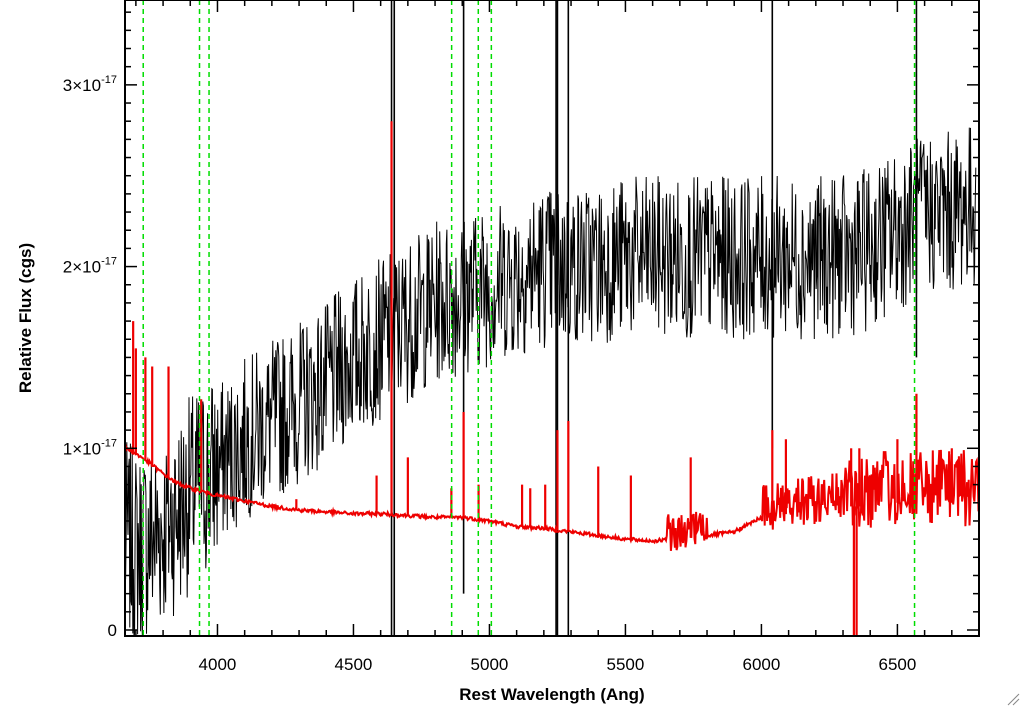  I want to click on y-tick-label: 2×10⁻¹⁷, so click(90, 266).